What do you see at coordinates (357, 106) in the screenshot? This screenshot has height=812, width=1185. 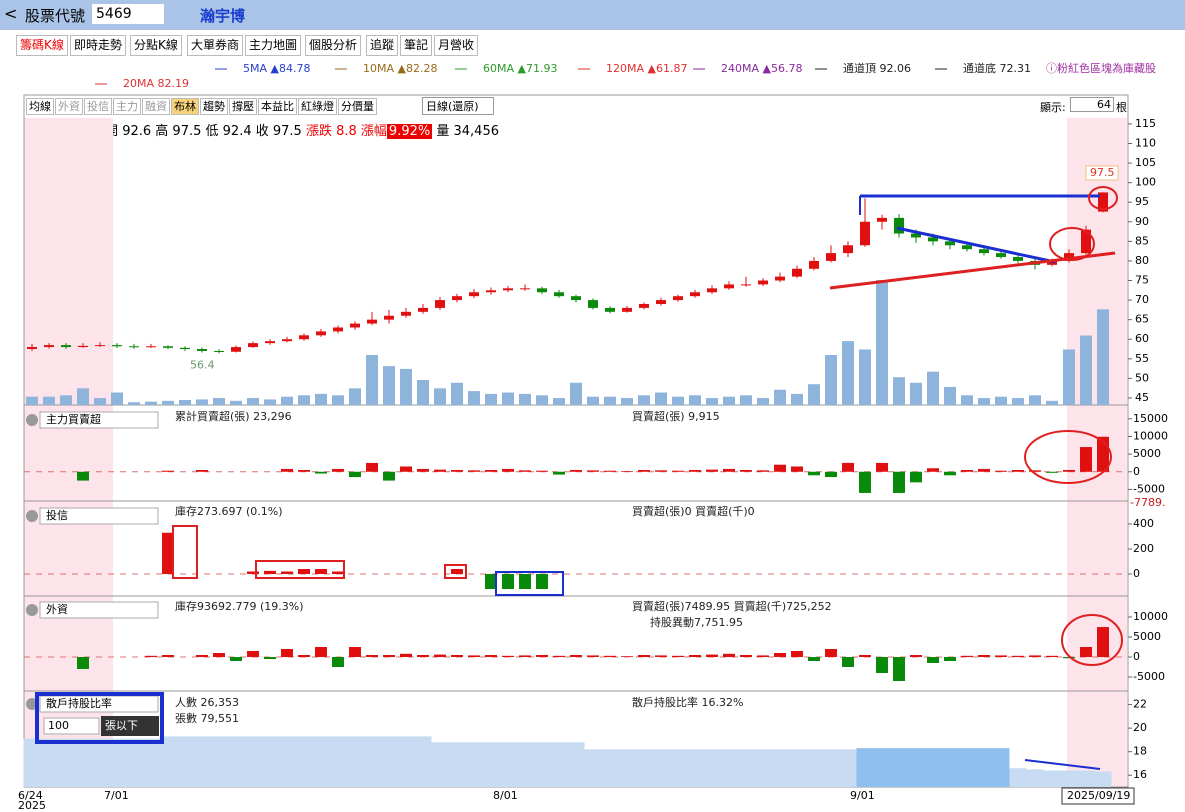 I see `tool-button: 分價量` at bounding box center [357, 106].